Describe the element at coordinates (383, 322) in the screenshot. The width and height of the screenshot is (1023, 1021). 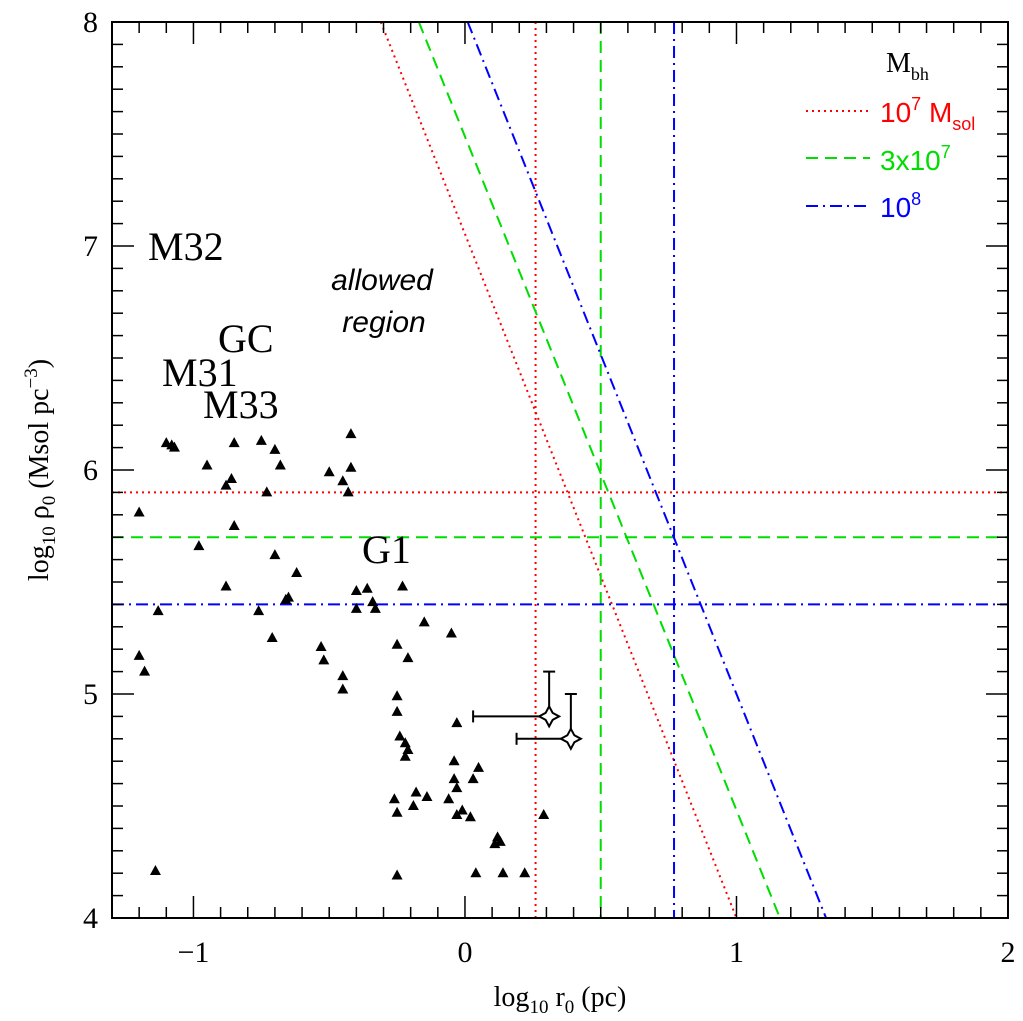
I see `annotation-region: region` at that location.